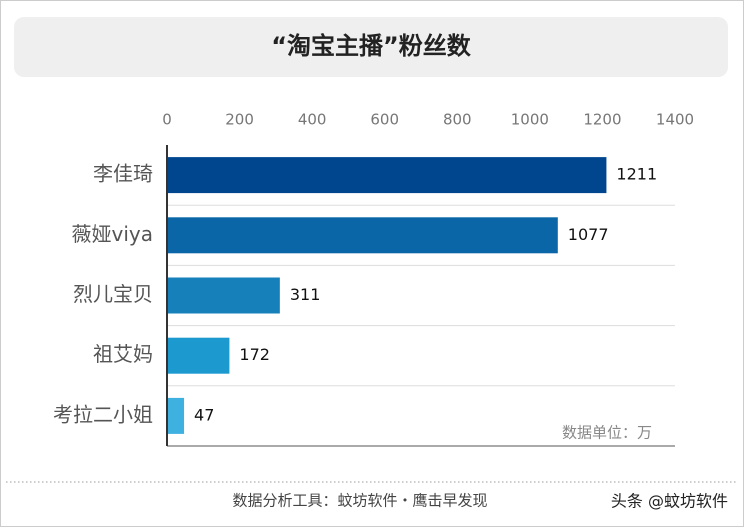 The image size is (744, 527). Describe the element at coordinates (669, 501) in the screenshot. I see `watermark: 头条 @蚊坊软件` at that location.